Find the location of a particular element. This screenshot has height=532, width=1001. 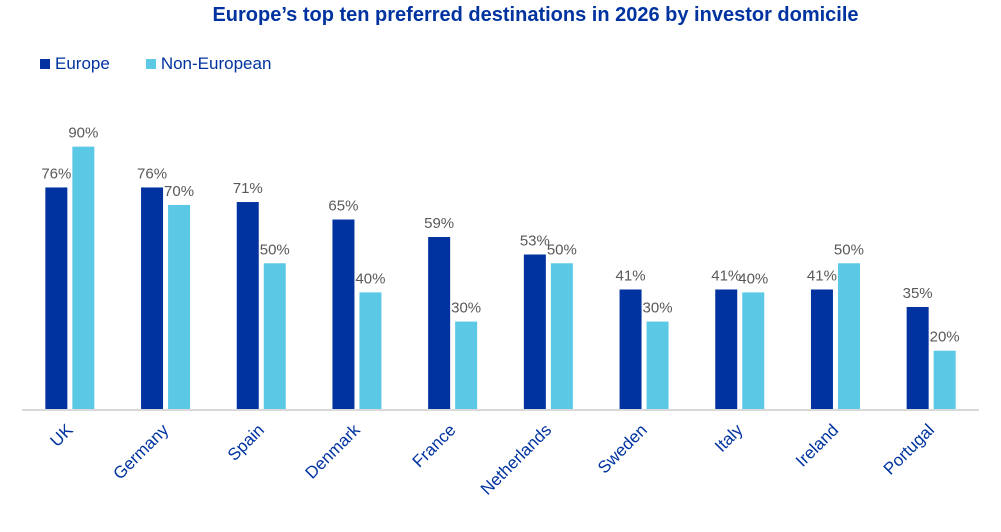

value-label-europe-spain: 71% is located at coordinates (248, 188).